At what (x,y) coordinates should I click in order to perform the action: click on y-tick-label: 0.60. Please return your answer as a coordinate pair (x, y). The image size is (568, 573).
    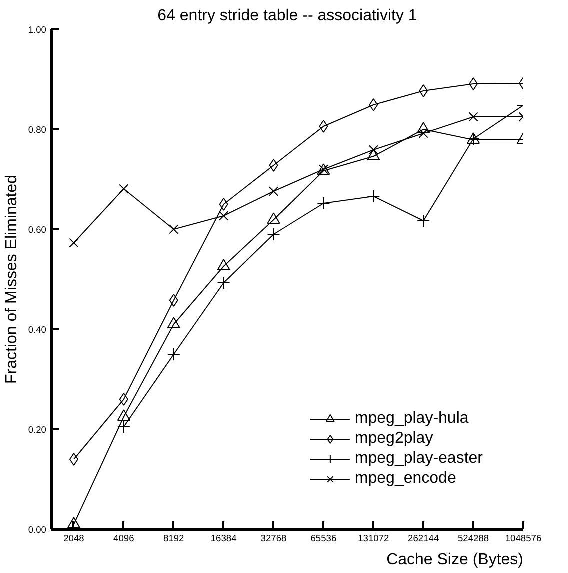
    Looking at the image, I should click on (37, 230).